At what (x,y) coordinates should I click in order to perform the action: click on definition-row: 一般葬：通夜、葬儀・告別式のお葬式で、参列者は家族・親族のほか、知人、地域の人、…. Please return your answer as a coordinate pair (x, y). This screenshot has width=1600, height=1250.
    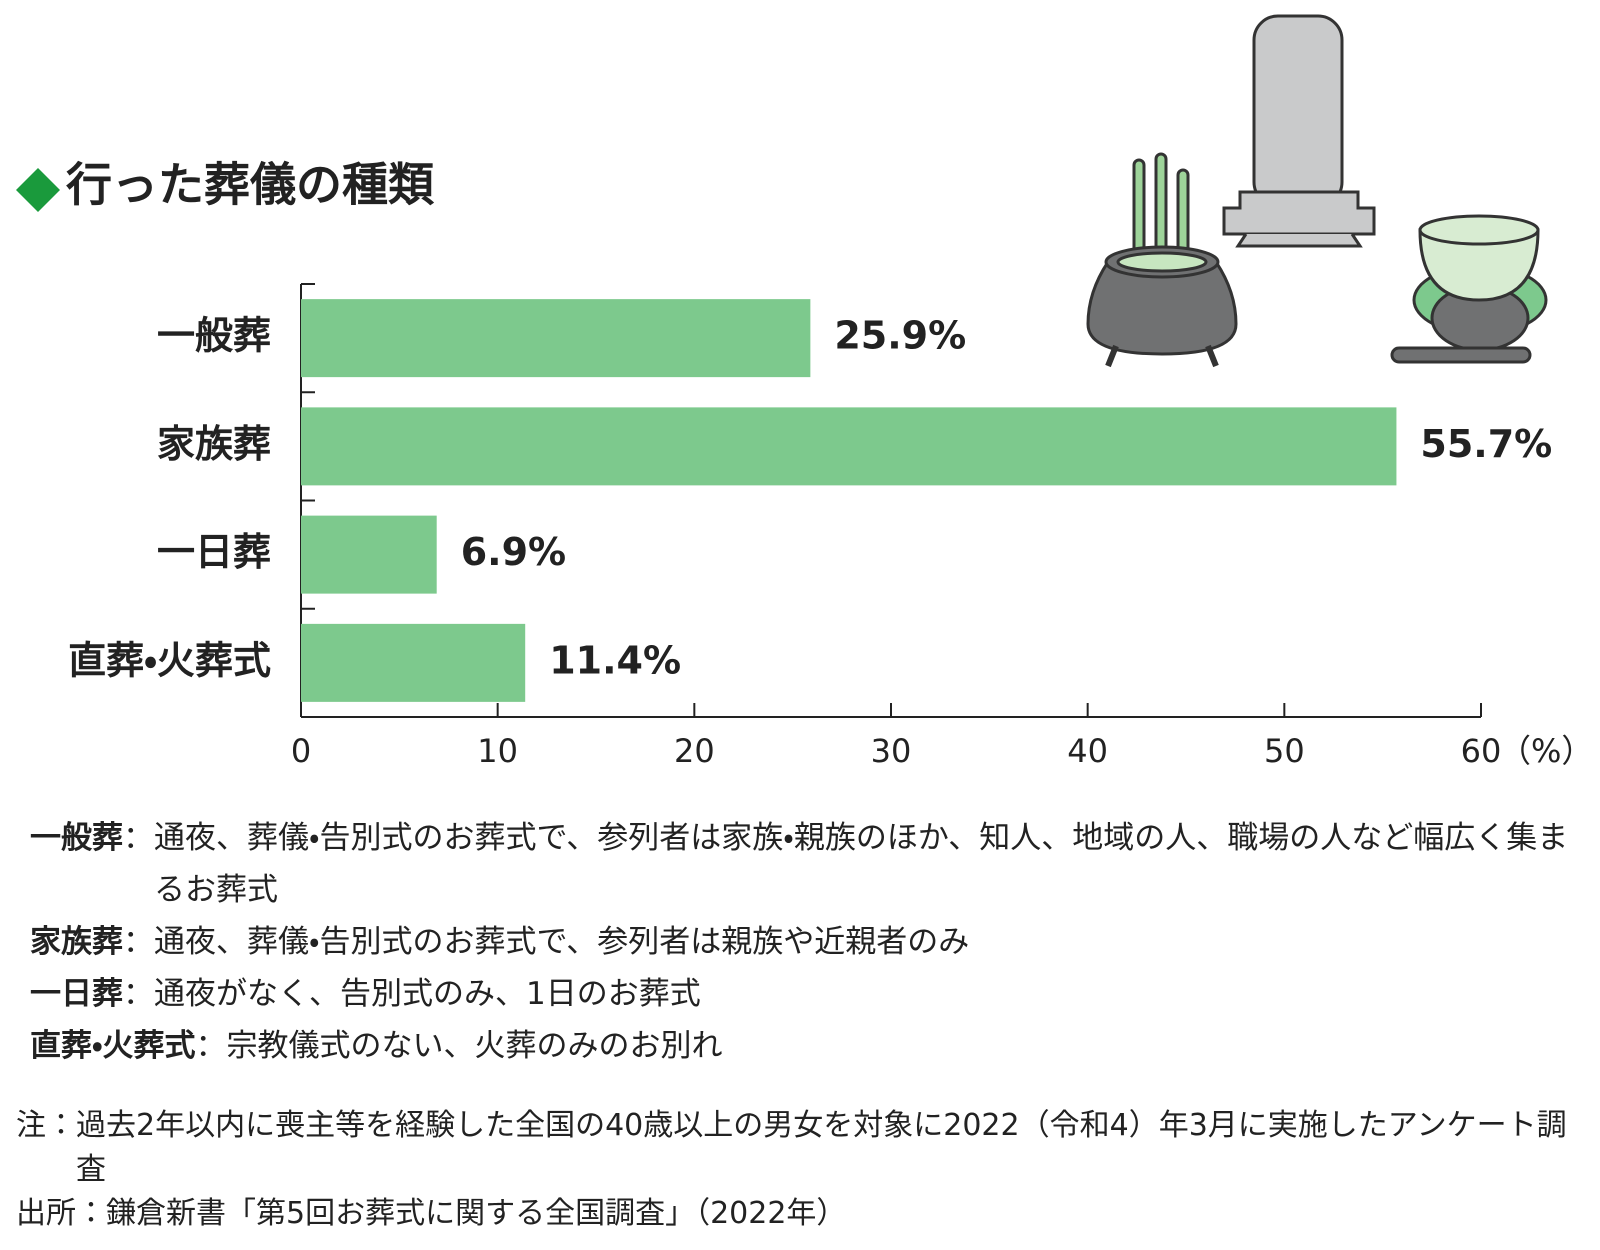
    Looking at the image, I should click on (802, 864).